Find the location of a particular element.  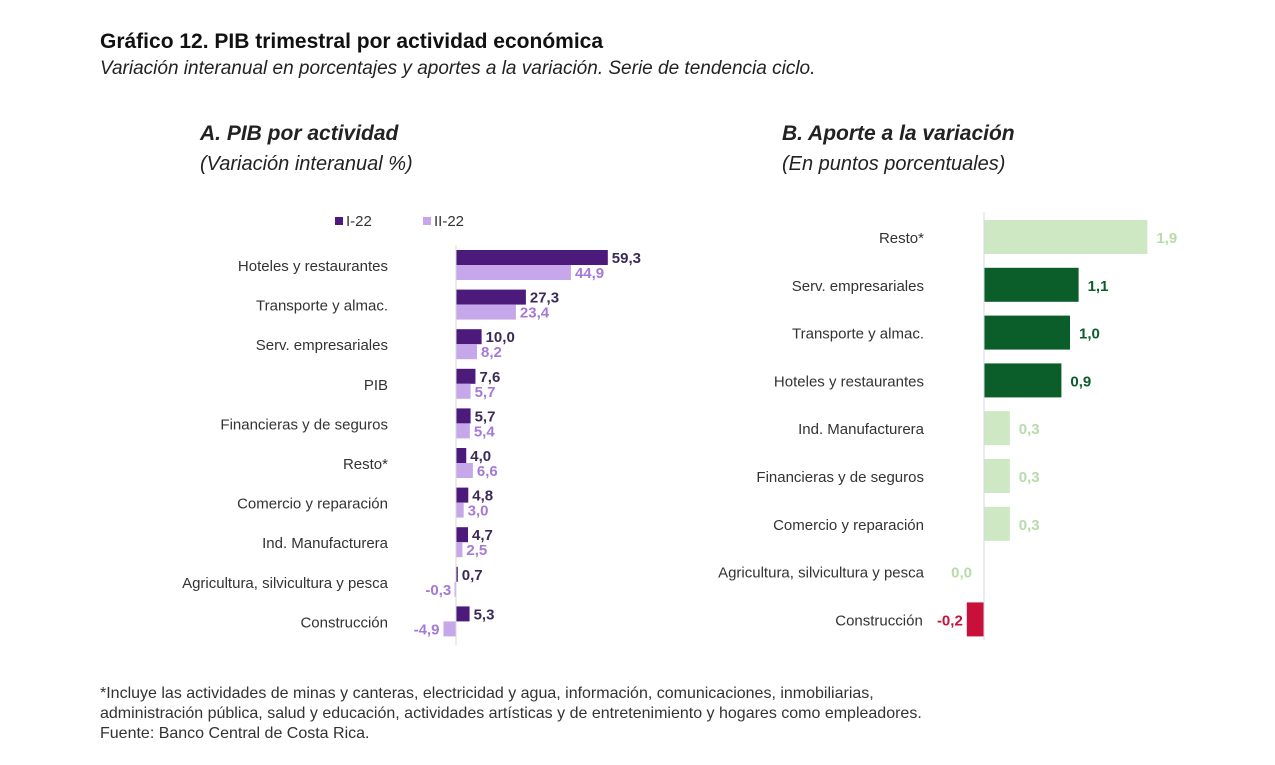

chart-a-bar-ii-22-resto is located at coordinates (464, 470).